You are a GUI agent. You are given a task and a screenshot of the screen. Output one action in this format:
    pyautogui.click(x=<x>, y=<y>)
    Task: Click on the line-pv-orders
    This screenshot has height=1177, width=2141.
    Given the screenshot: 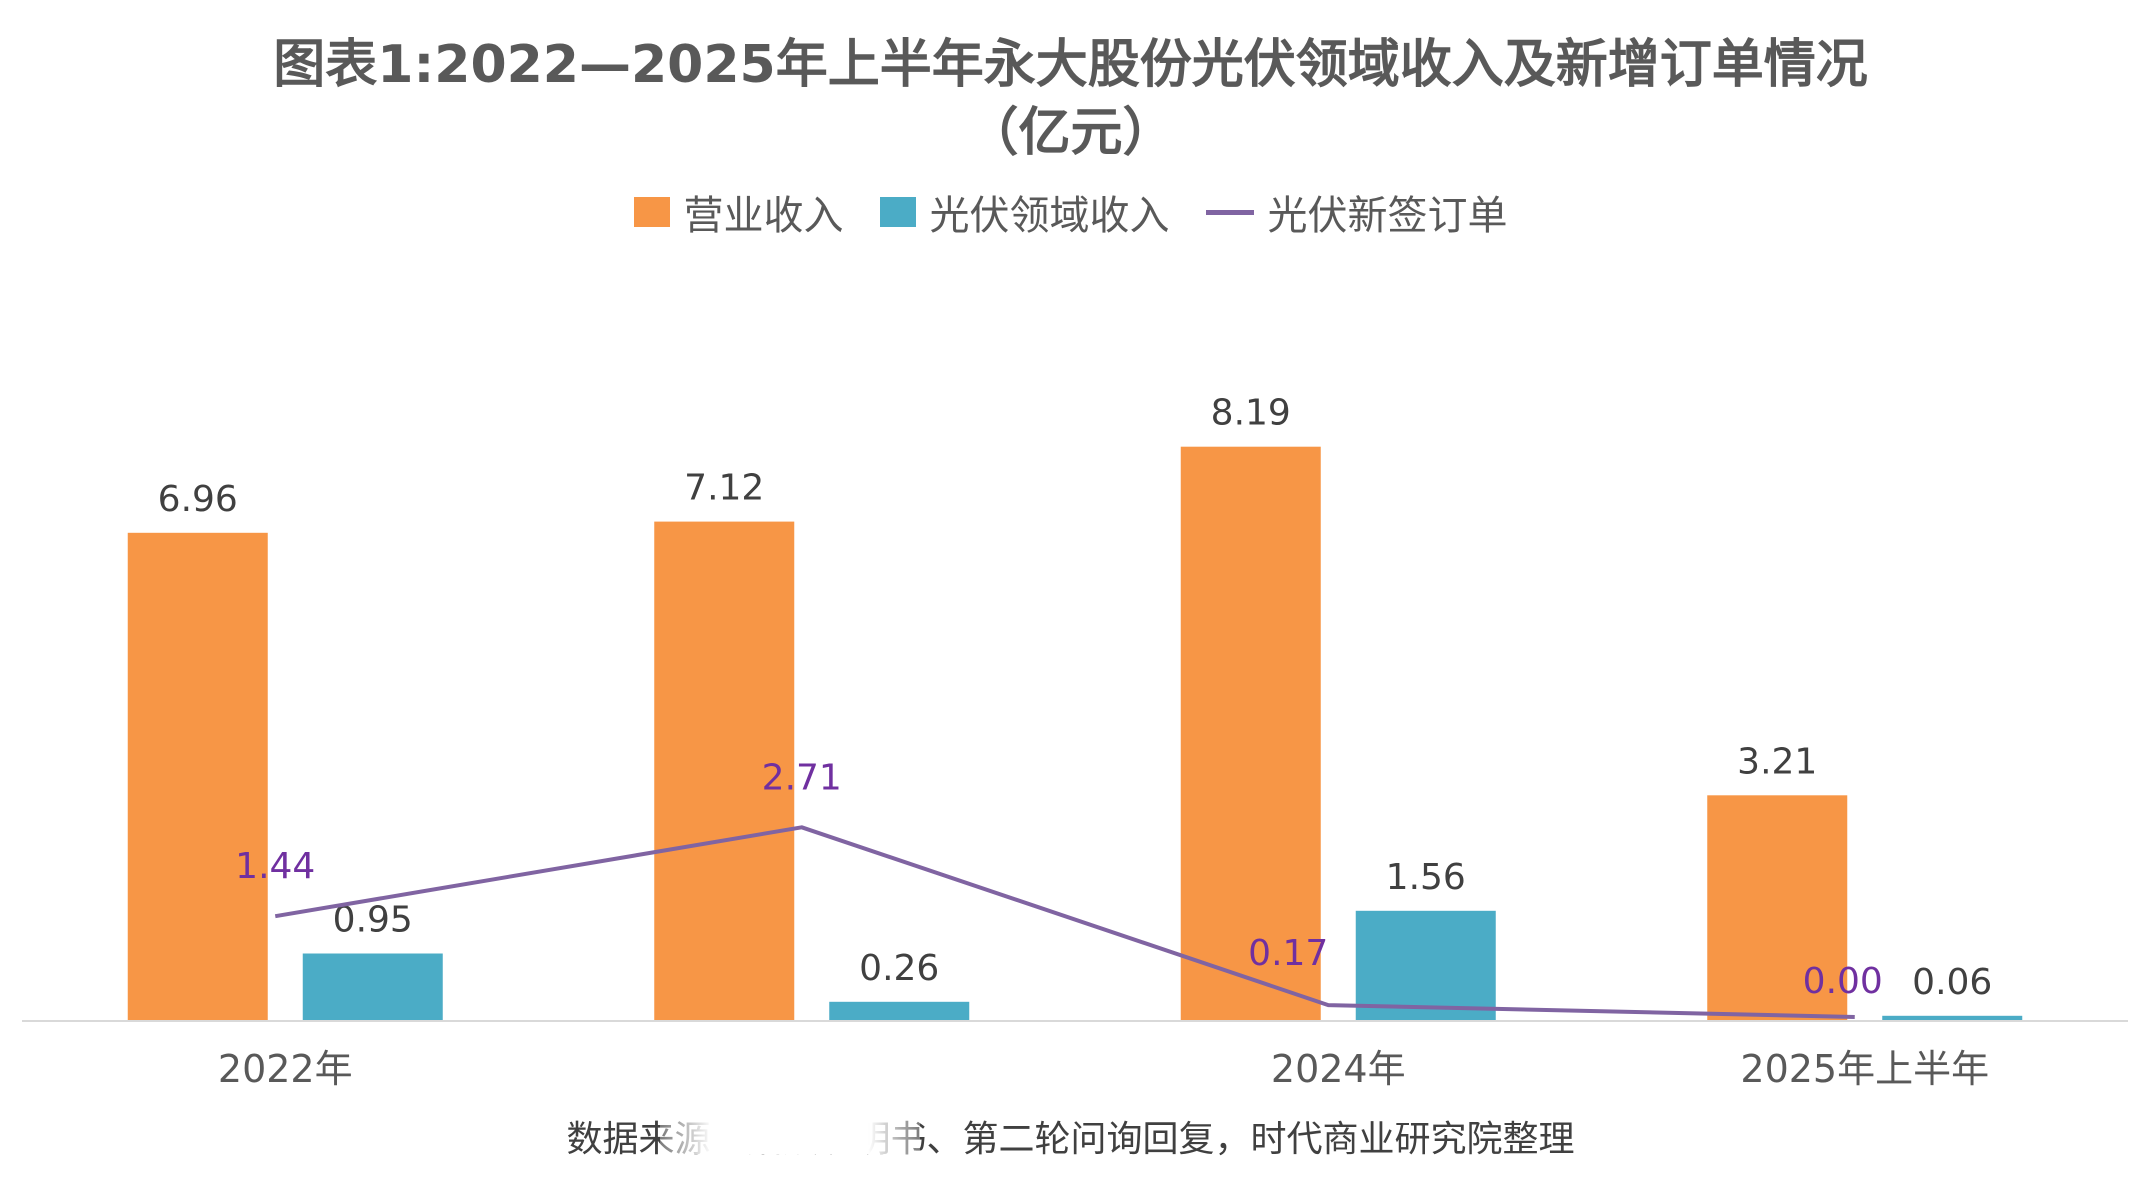 What is the action you would take?
    pyautogui.click(x=1064, y=922)
    